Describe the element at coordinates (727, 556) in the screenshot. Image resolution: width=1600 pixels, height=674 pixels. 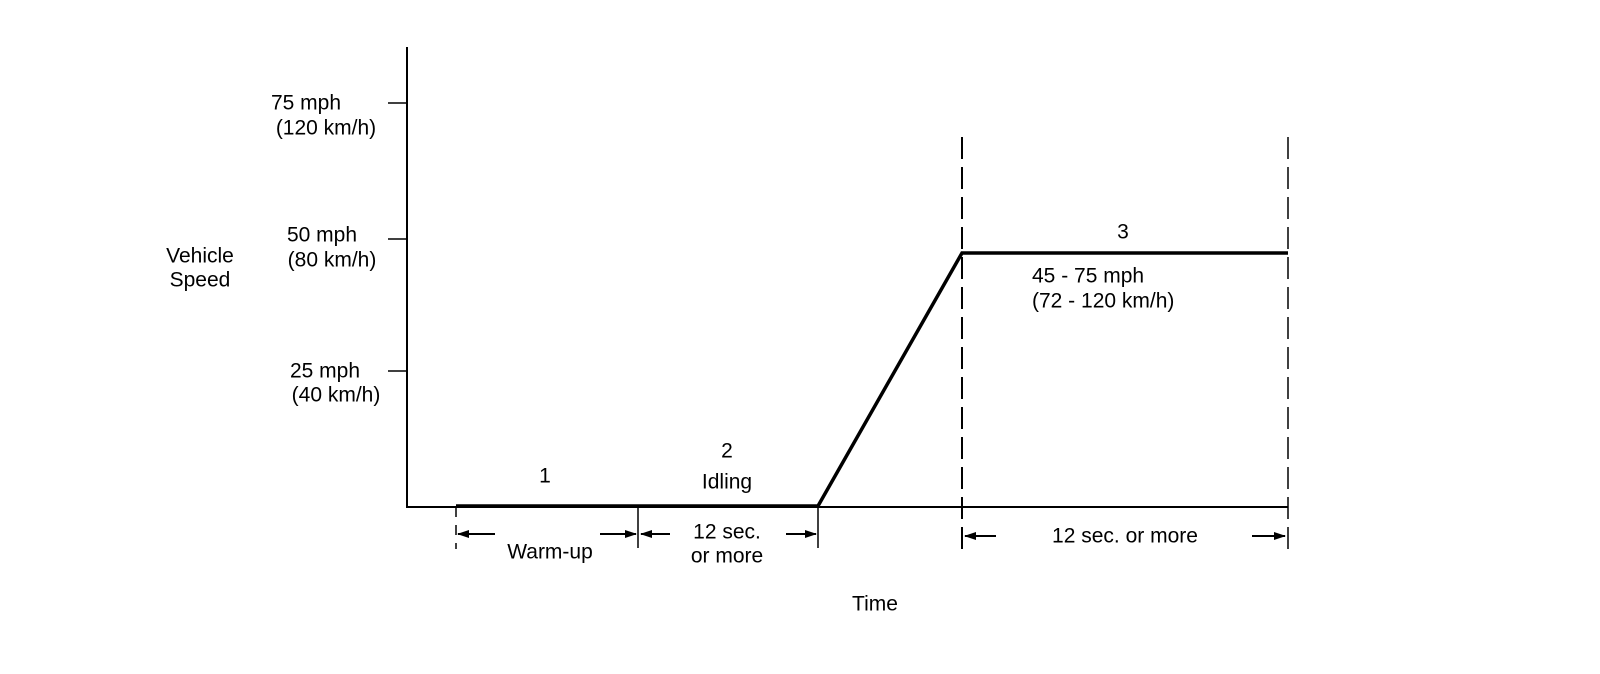
I see `phase-duration: or more` at that location.